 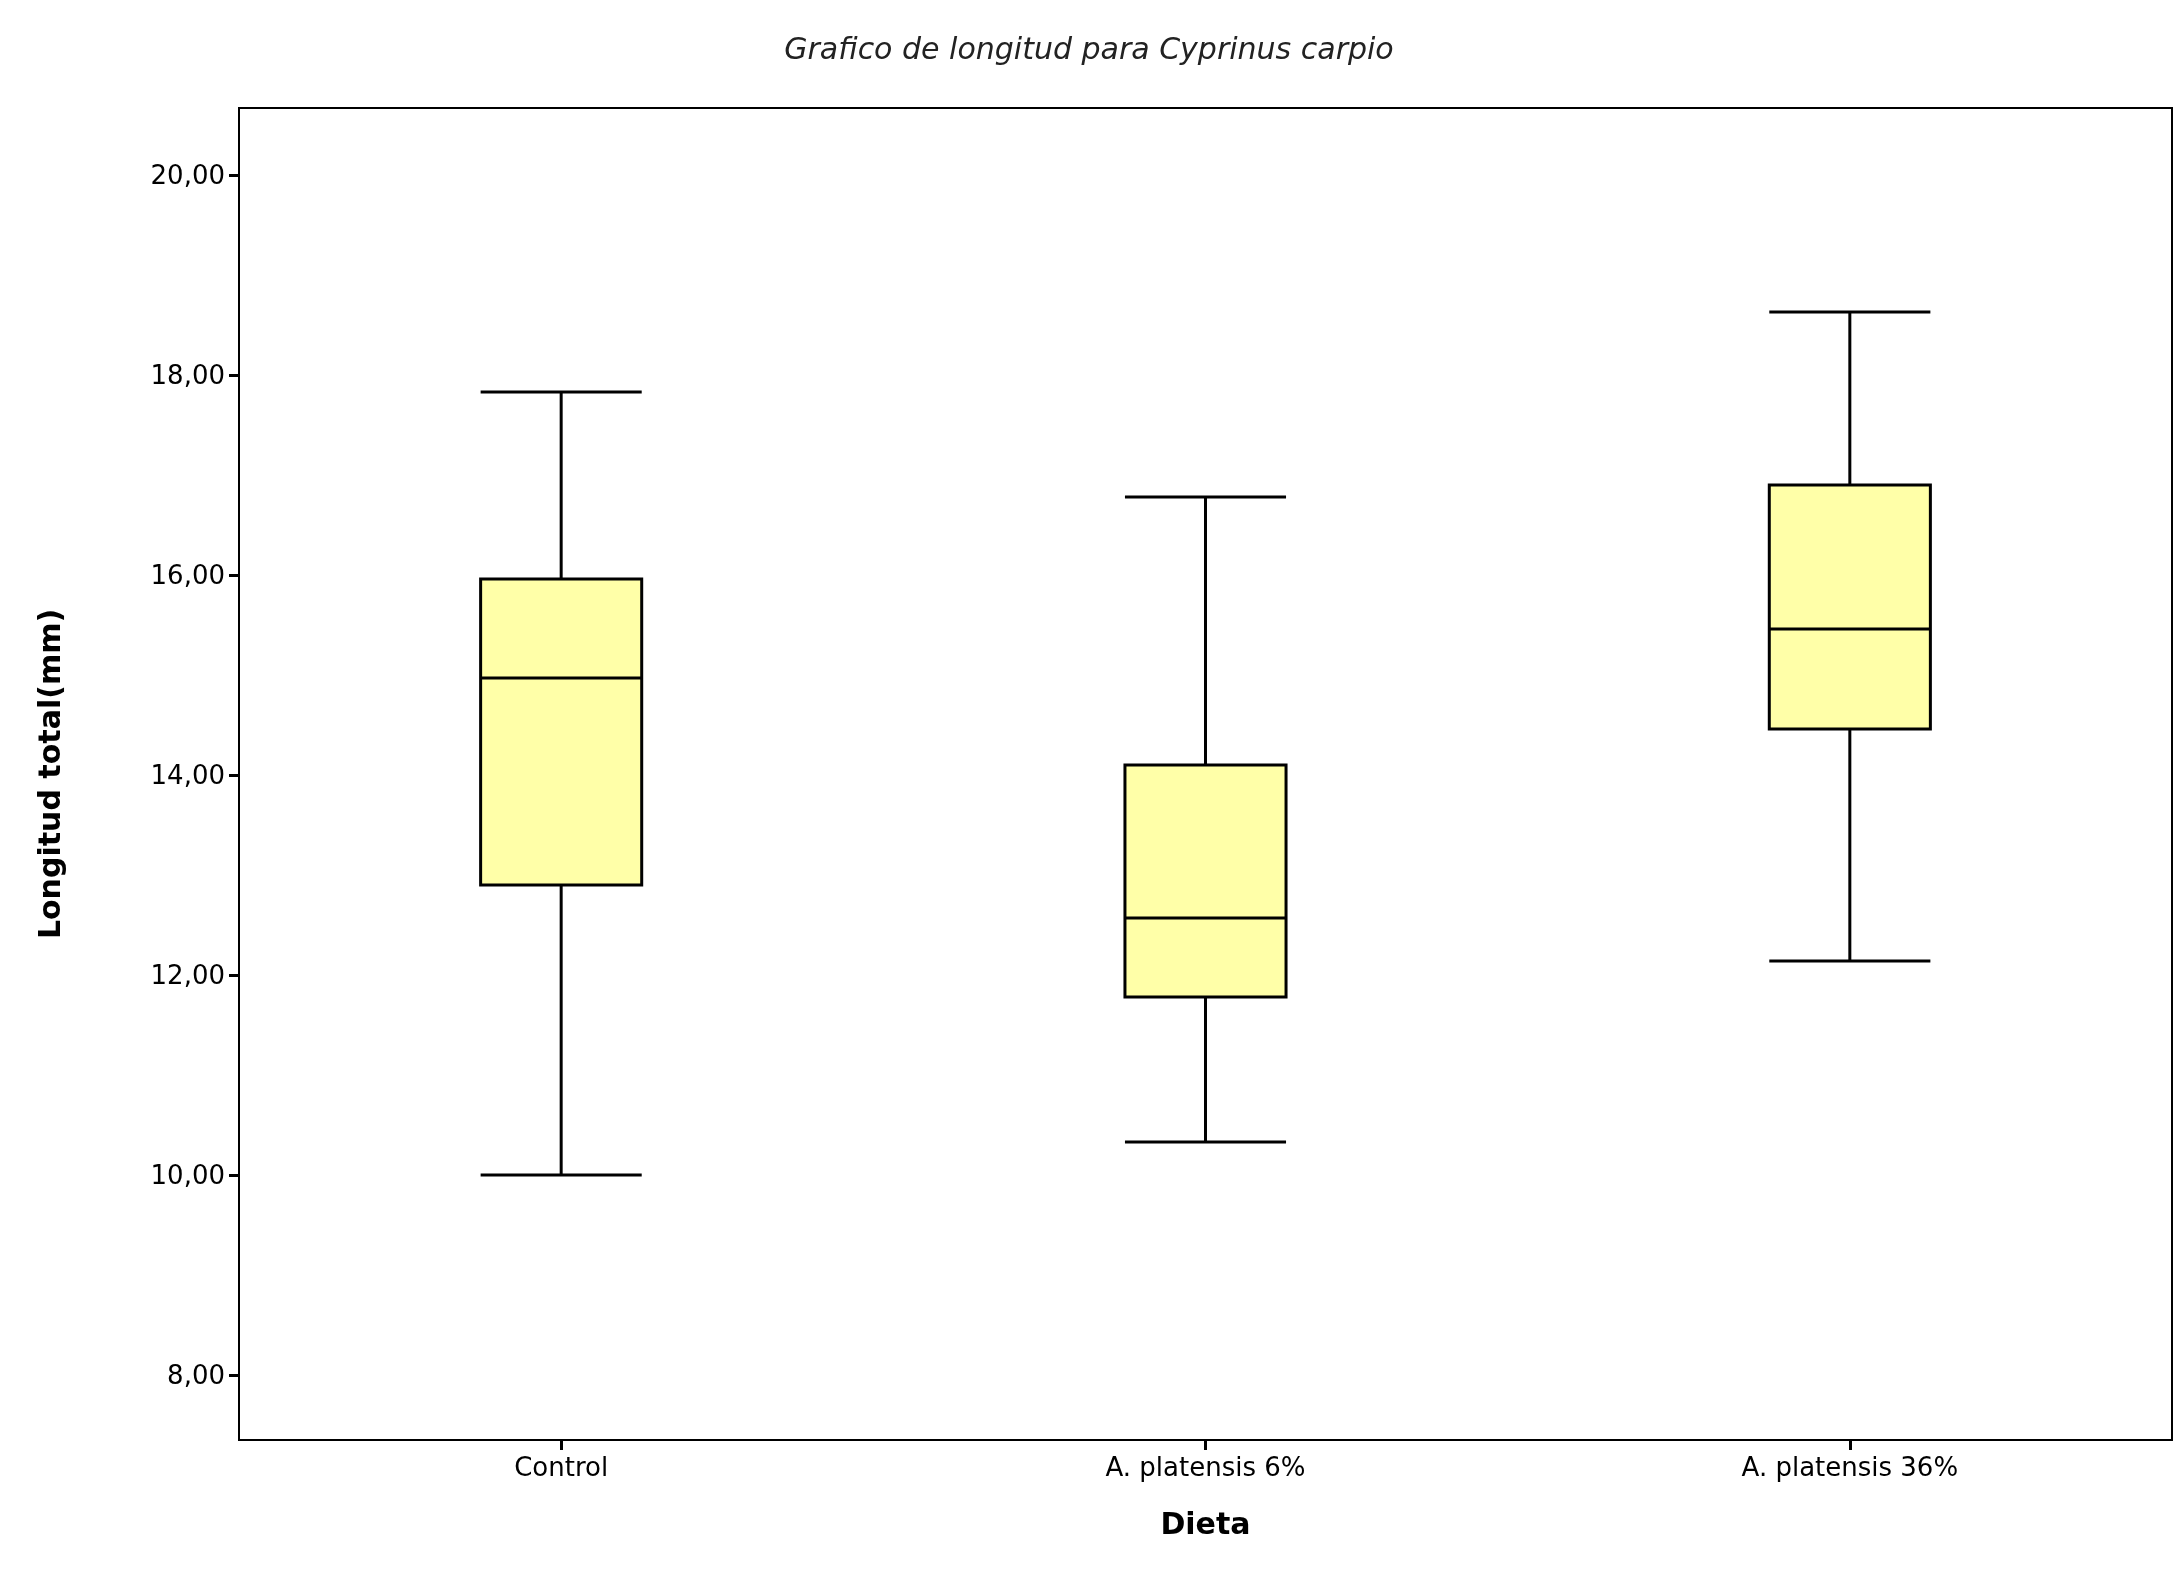 What do you see at coordinates (187, 375) in the screenshot?
I see `y-tick-label: 18,00` at bounding box center [187, 375].